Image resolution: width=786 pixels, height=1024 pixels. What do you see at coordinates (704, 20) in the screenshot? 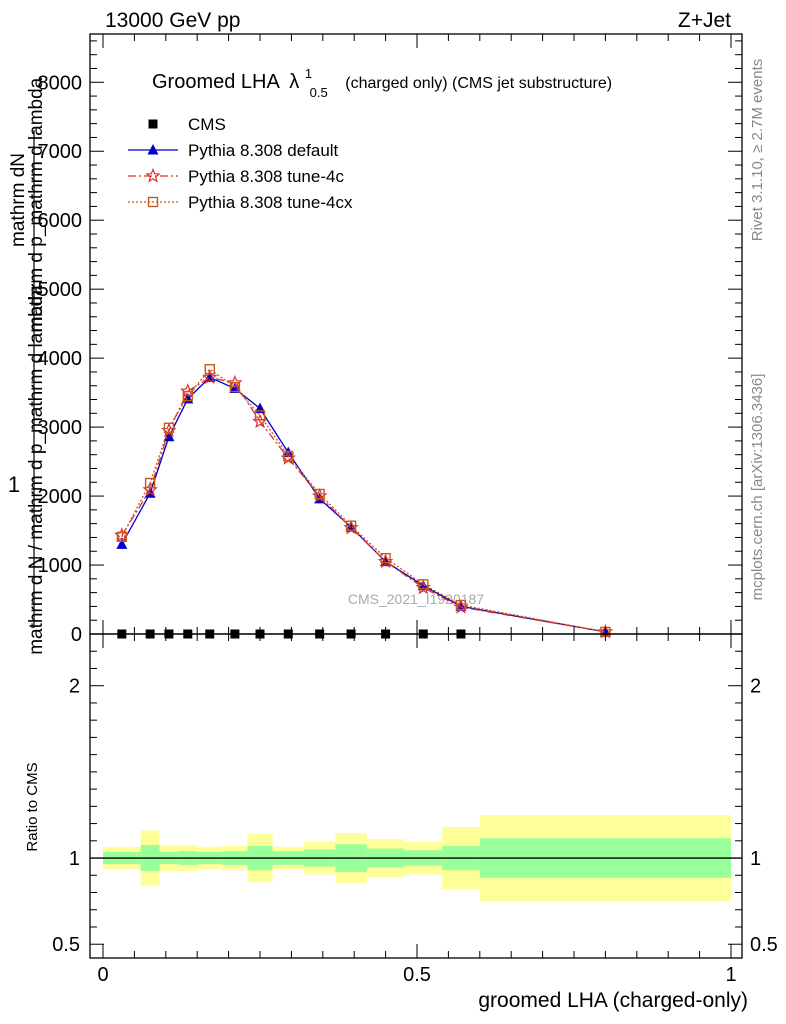
I see `process-label: Z+Jet` at bounding box center [704, 20].